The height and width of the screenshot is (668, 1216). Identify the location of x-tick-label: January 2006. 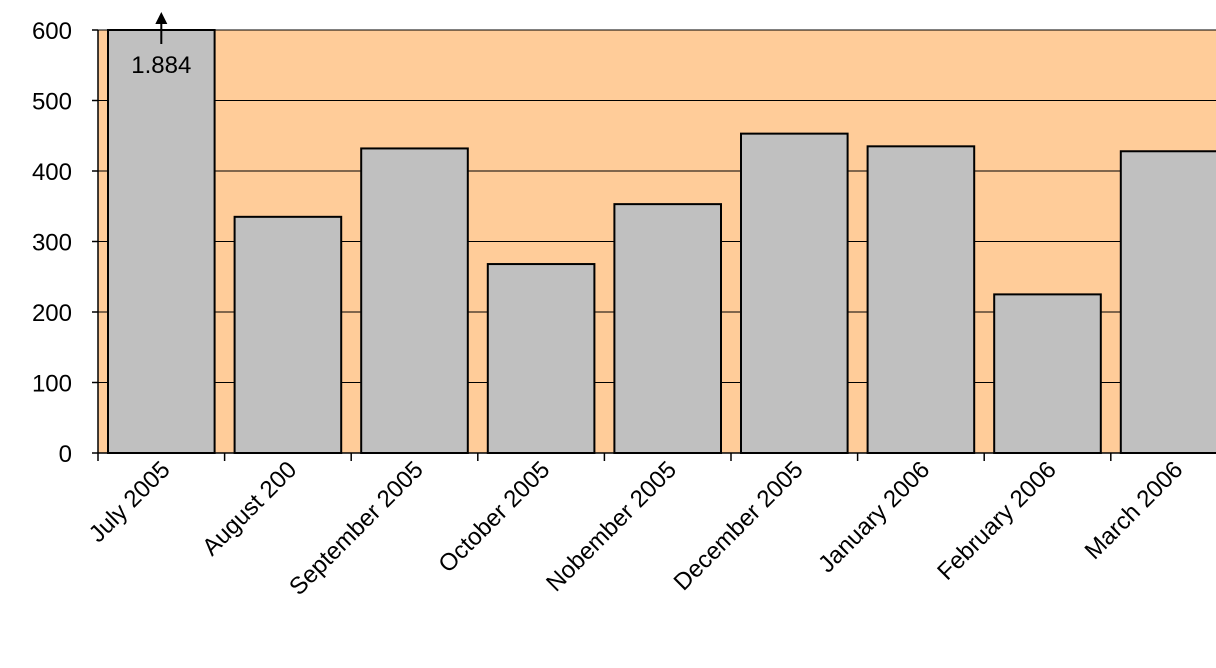
(874, 517).